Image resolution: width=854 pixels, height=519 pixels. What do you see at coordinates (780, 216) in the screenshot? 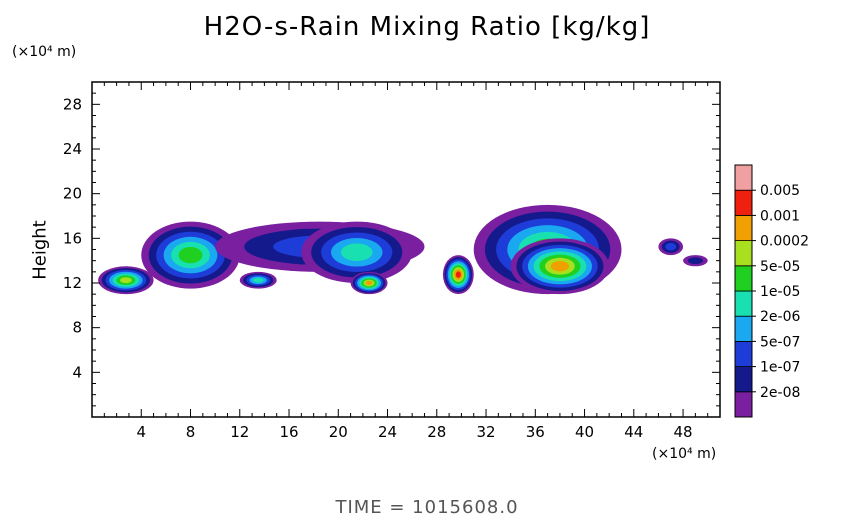
I see `colorbar-label: 0.001` at bounding box center [780, 216].